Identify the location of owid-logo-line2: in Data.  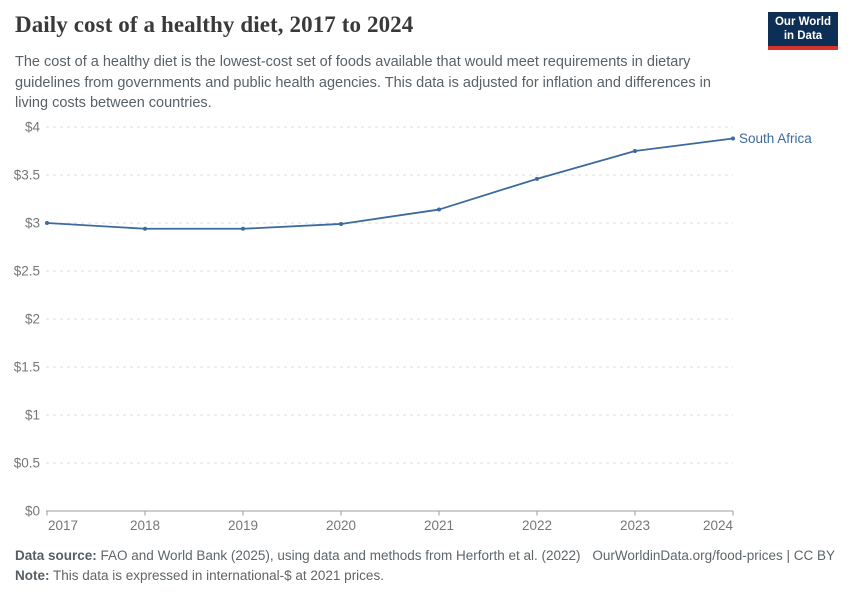
(803, 36).